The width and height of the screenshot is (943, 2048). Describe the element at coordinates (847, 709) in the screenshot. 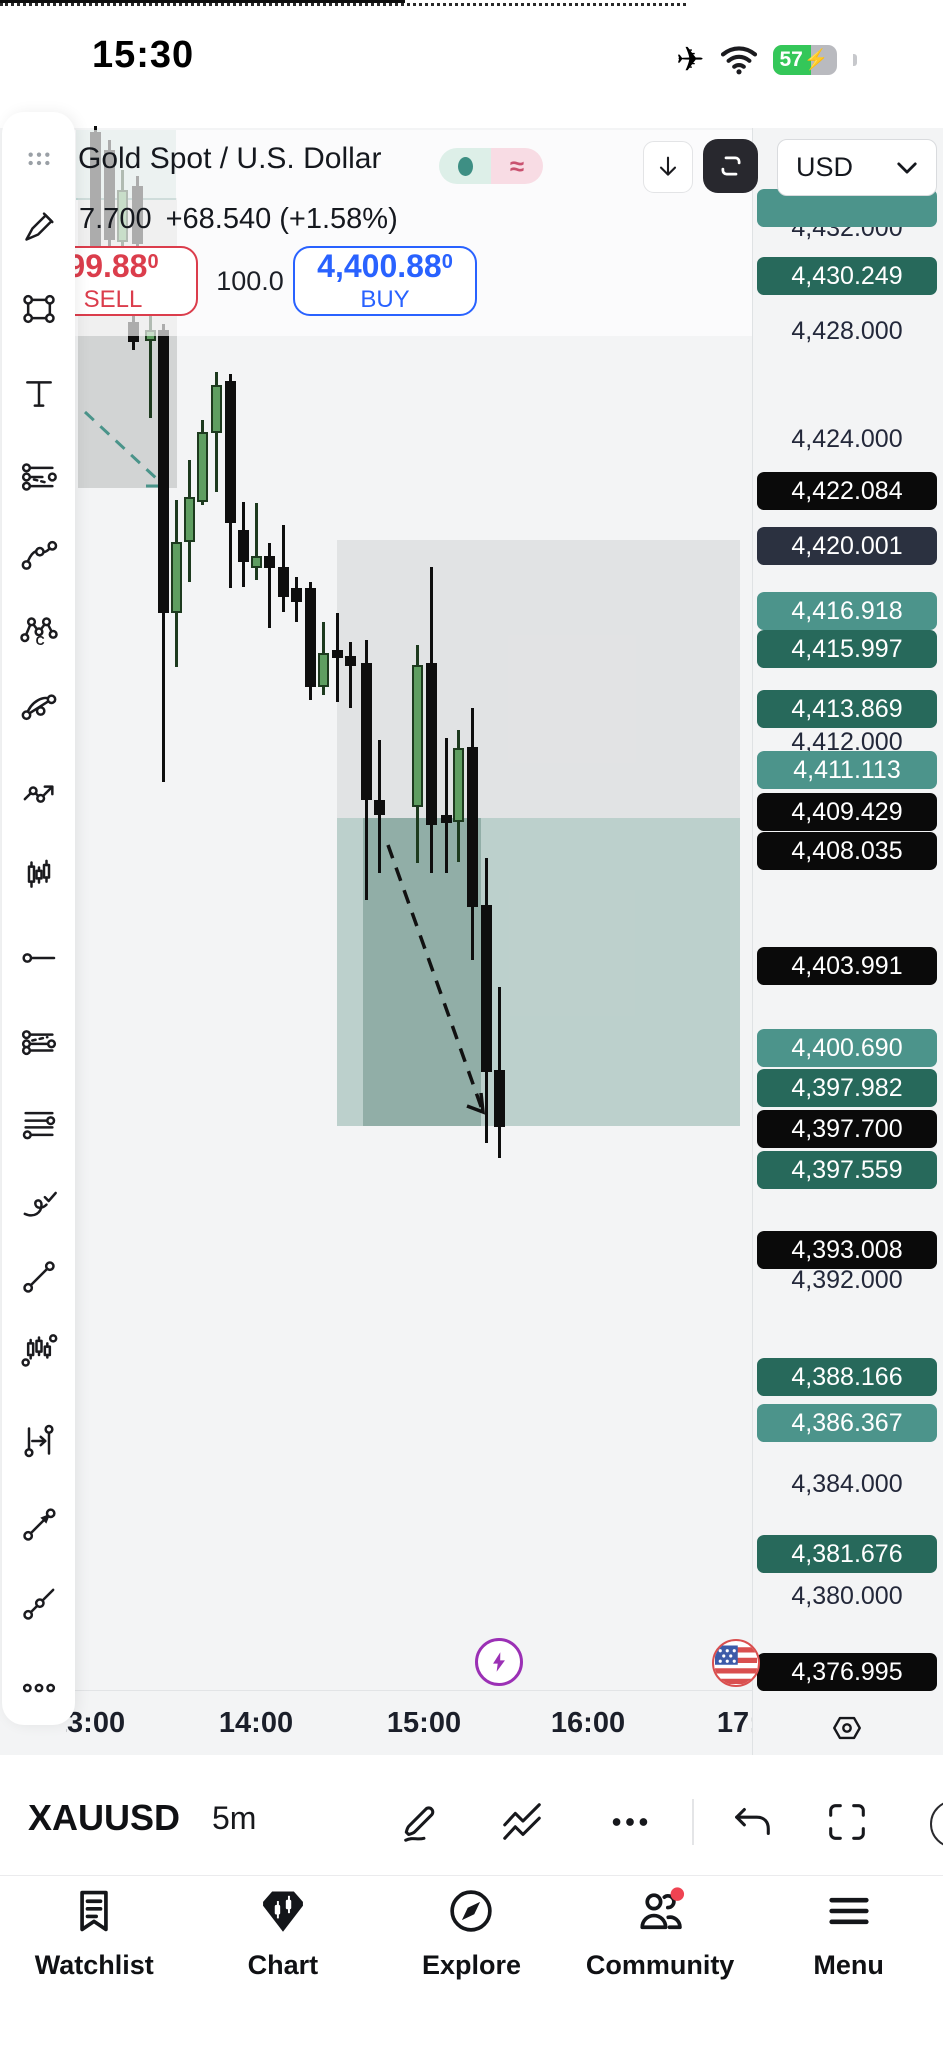

I see `price-label: 4,413.869` at that location.